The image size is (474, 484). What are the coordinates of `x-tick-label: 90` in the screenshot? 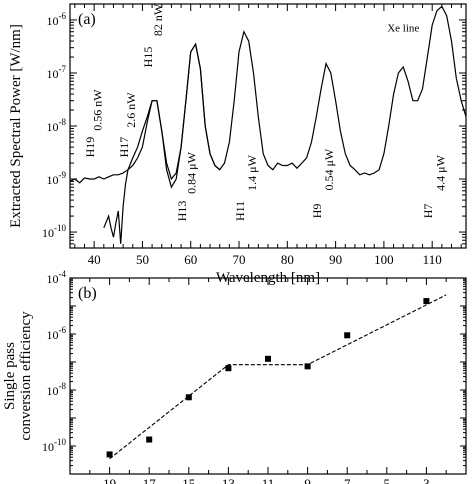 It's located at (335, 259).